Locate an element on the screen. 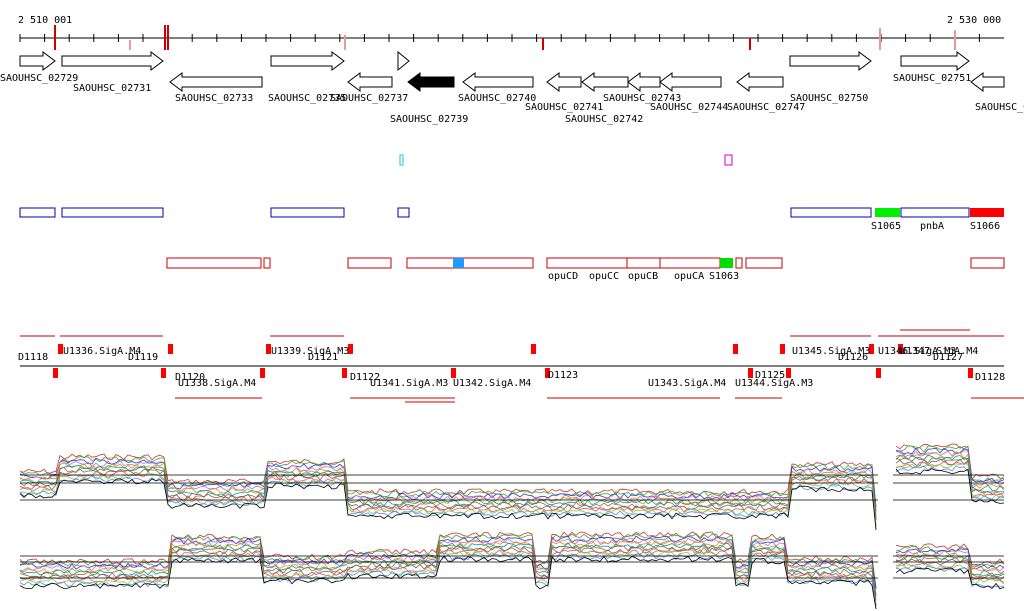 The height and width of the screenshot is (611, 1024). segment-label: U1346.SigA.M3 is located at coordinates (917, 351).